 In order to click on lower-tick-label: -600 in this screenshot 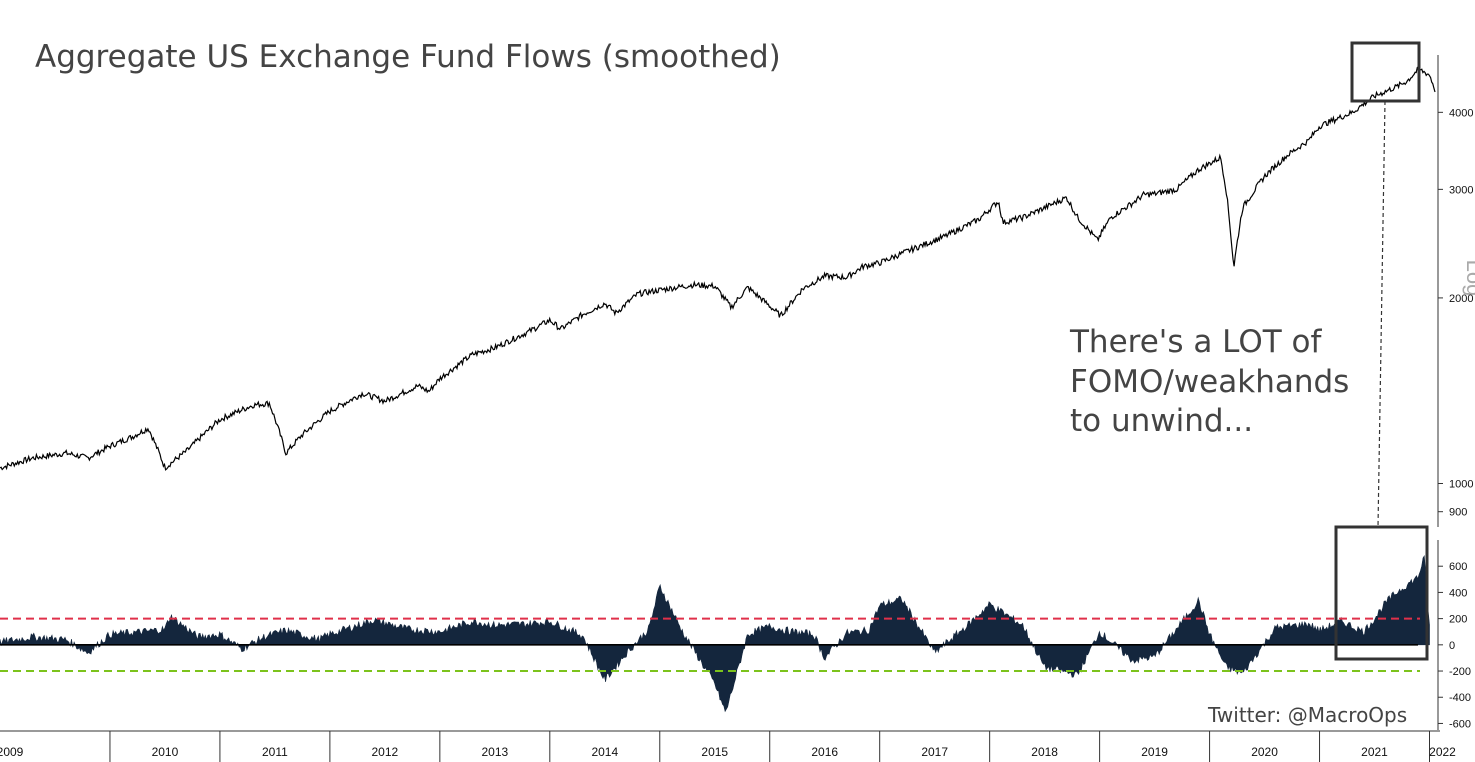, I will do `click(1460, 724)`.